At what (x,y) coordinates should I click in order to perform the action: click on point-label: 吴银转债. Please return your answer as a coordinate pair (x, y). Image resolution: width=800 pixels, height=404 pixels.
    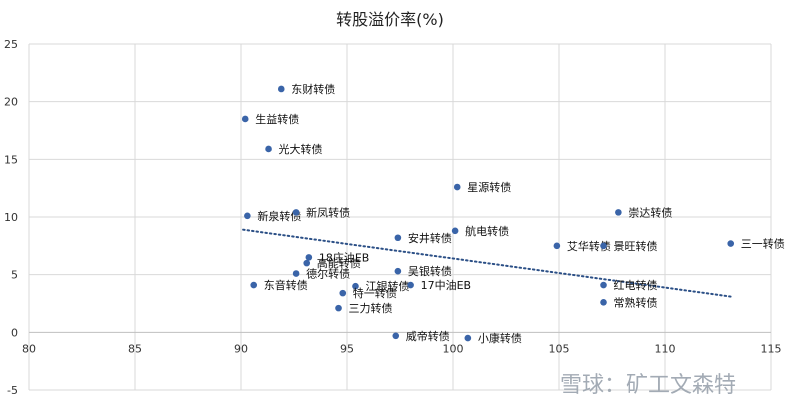
    Looking at the image, I should click on (430, 271).